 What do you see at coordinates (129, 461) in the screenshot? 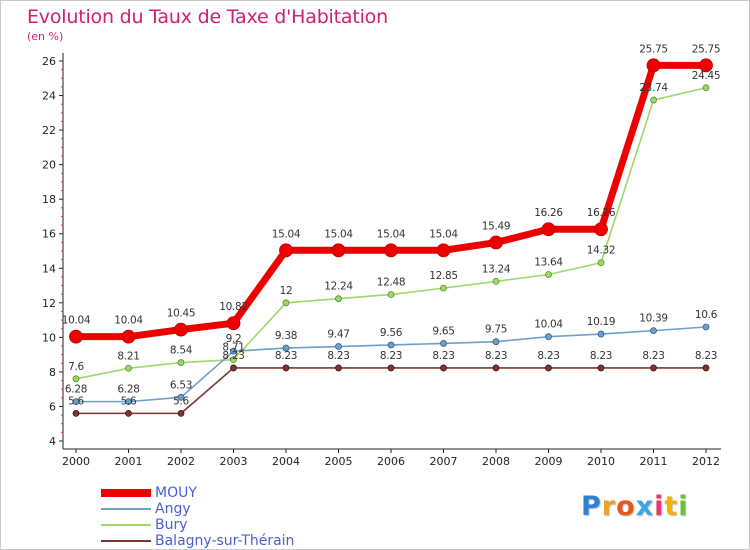
I see `x-tick-label: 2001` at bounding box center [129, 461].